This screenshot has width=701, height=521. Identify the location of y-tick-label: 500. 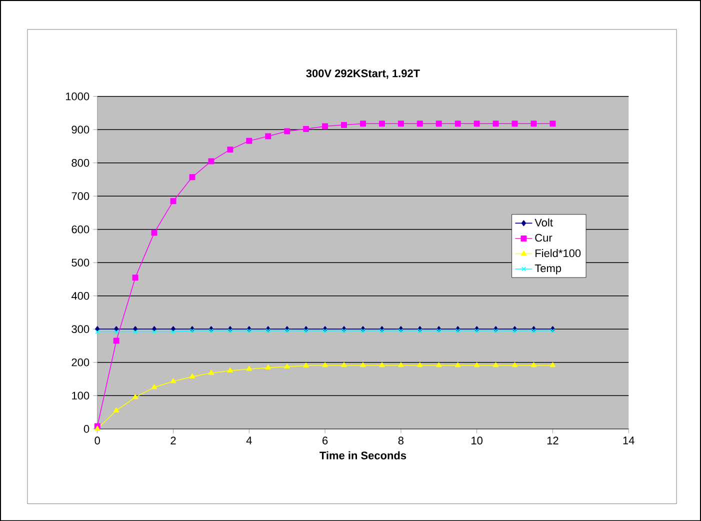
(81, 262).